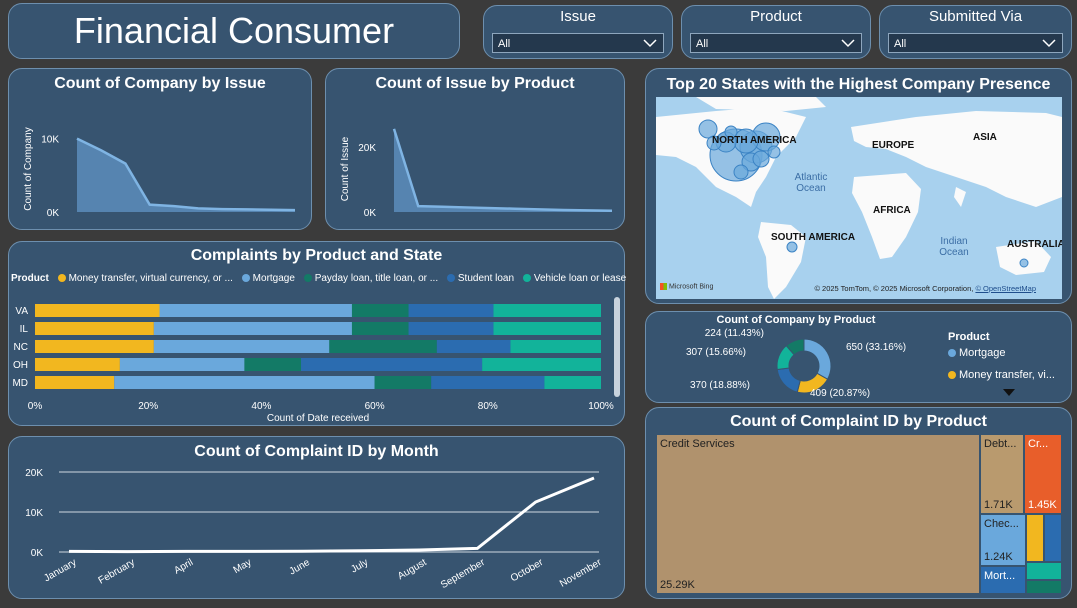  What do you see at coordinates (863, 193) in the screenshot?
I see `state-bubbles` at bounding box center [863, 193].